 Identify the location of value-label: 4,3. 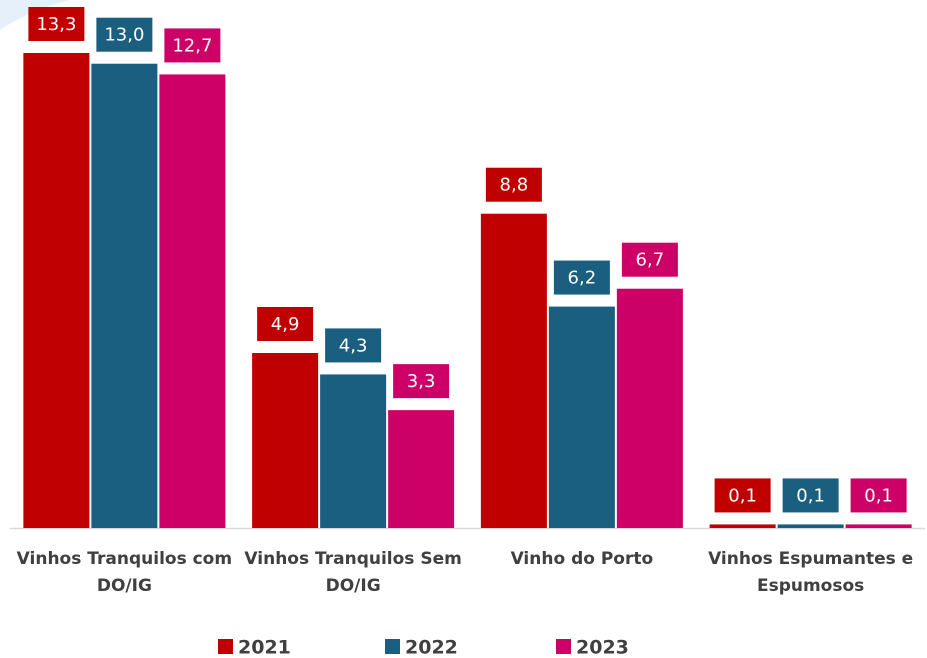
(353, 345).